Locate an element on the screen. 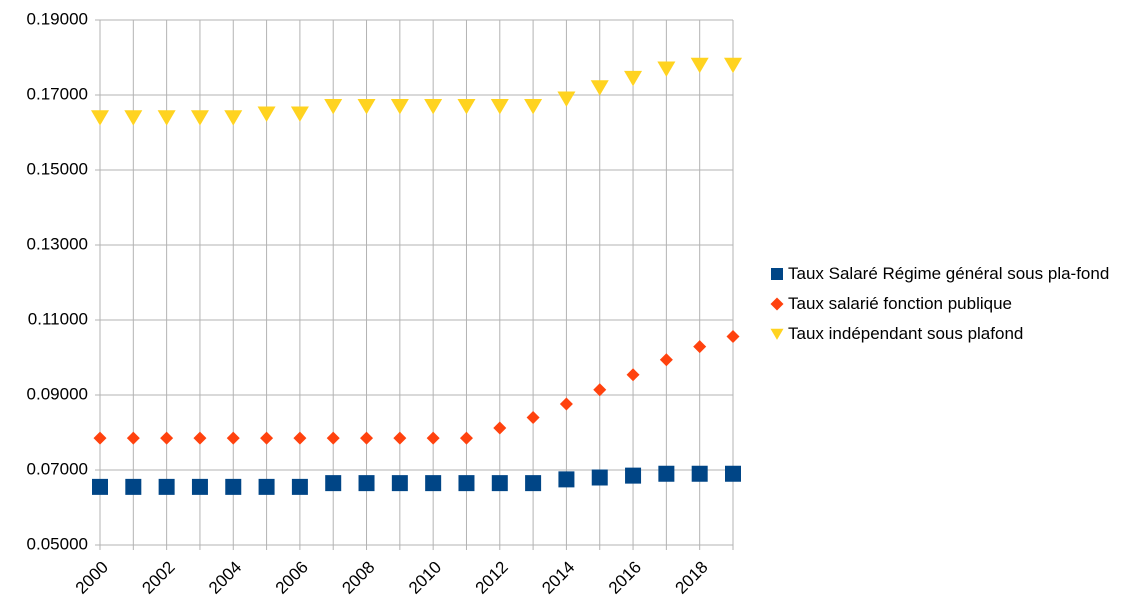 The width and height of the screenshot is (1141, 604). y-tick-label: 0.11000 is located at coordinates (58, 318).